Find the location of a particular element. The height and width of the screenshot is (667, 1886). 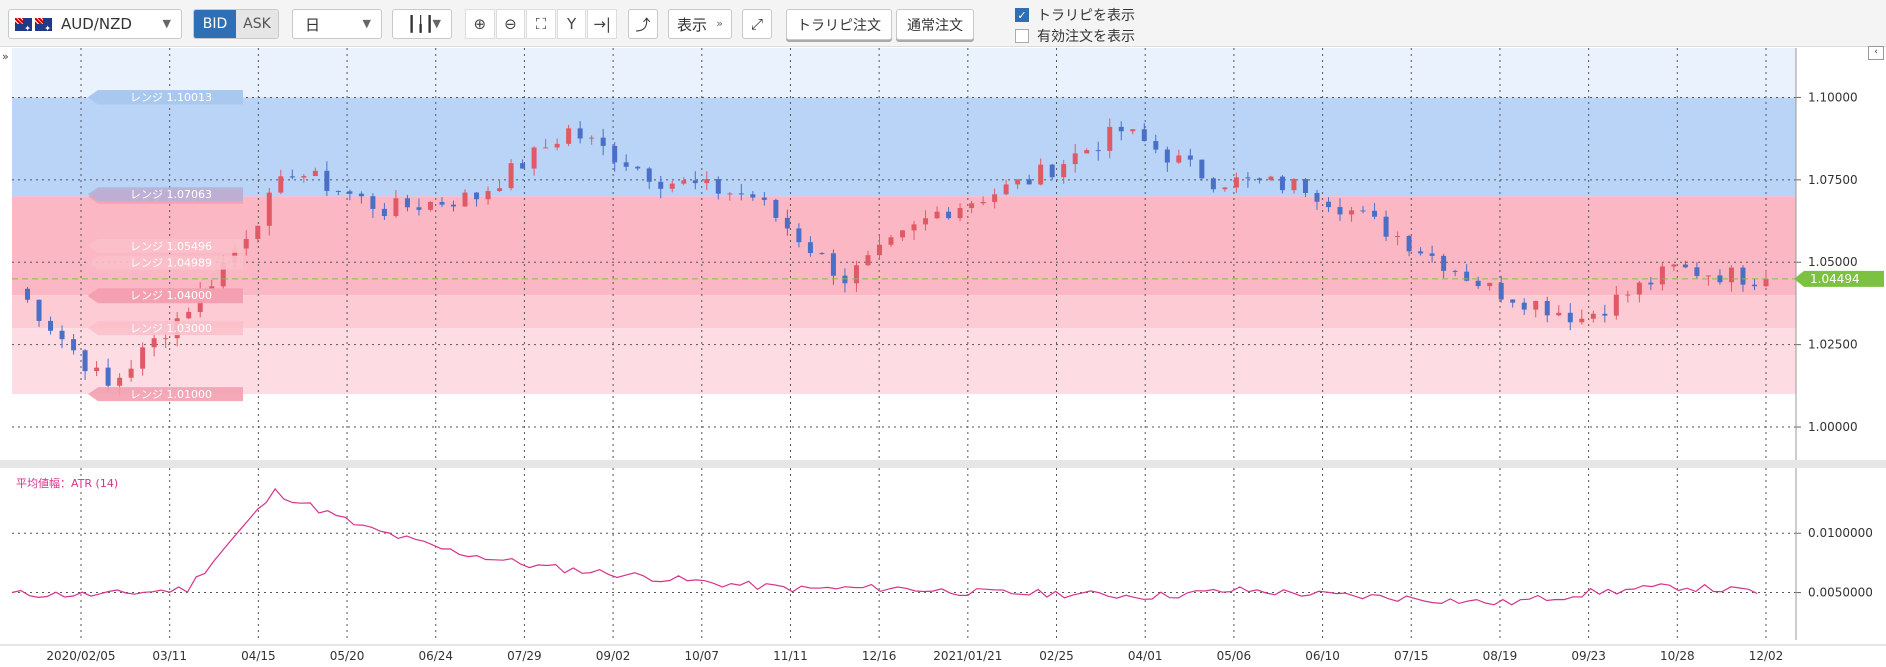

australia-flag-icon is located at coordinates (23, 25).